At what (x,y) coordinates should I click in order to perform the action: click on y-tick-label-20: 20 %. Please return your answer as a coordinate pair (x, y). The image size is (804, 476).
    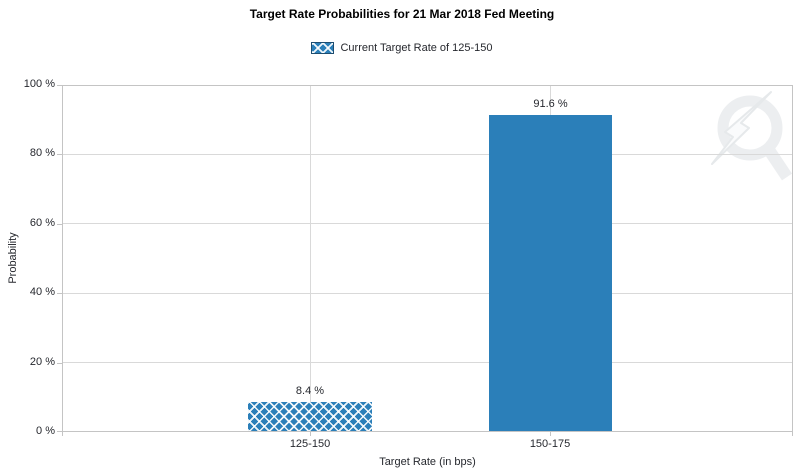
    Looking at the image, I should click on (42, 362).